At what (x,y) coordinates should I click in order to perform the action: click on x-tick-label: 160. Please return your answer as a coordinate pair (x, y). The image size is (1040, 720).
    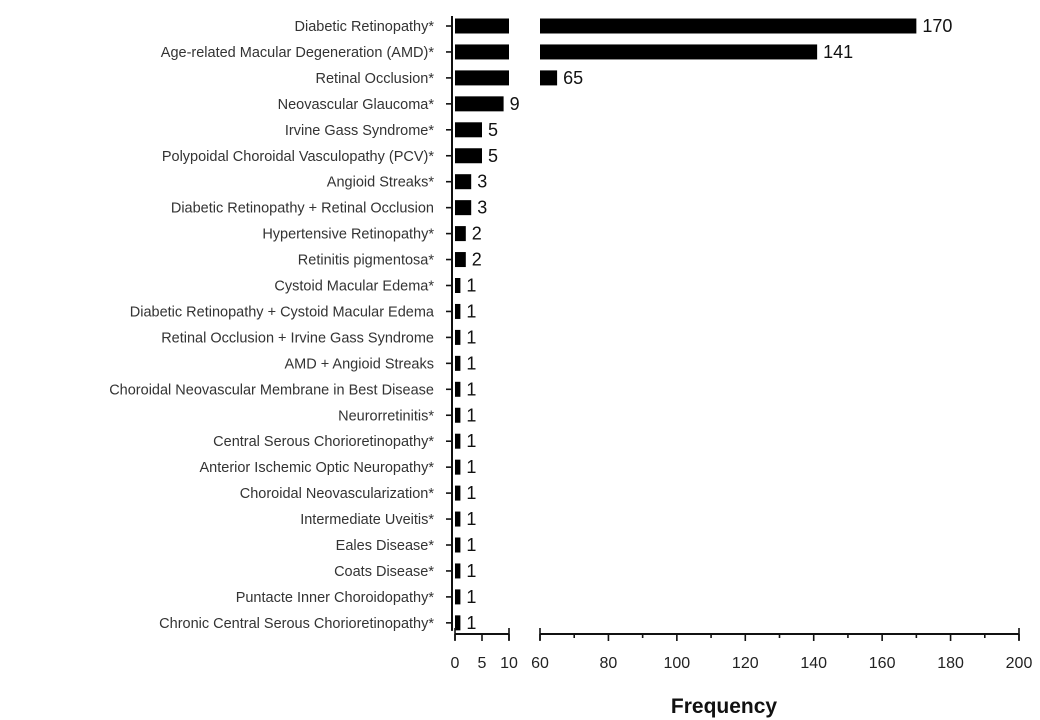
    Looking at the image, I should click on (882, 663).